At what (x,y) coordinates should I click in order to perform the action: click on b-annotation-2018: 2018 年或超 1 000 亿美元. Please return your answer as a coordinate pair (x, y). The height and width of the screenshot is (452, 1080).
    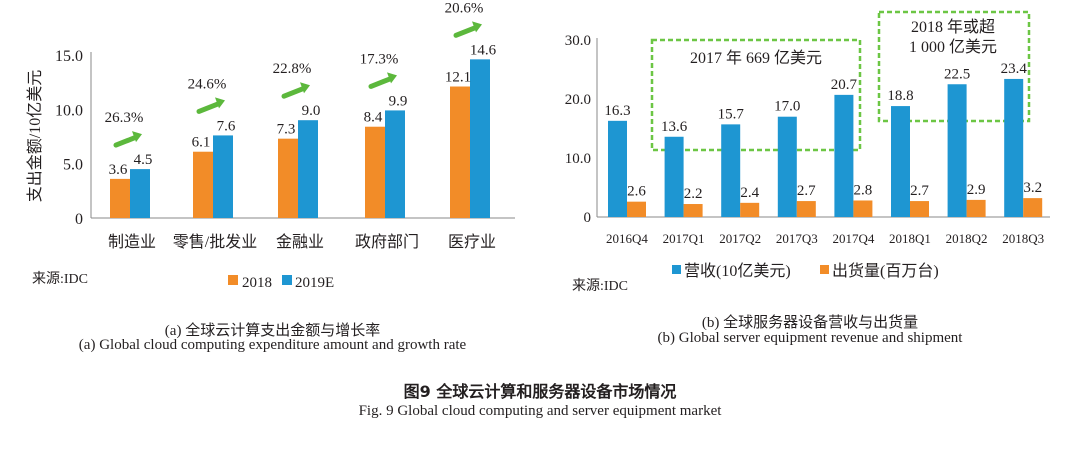
    Looking at the image, I should click on (954, 66).